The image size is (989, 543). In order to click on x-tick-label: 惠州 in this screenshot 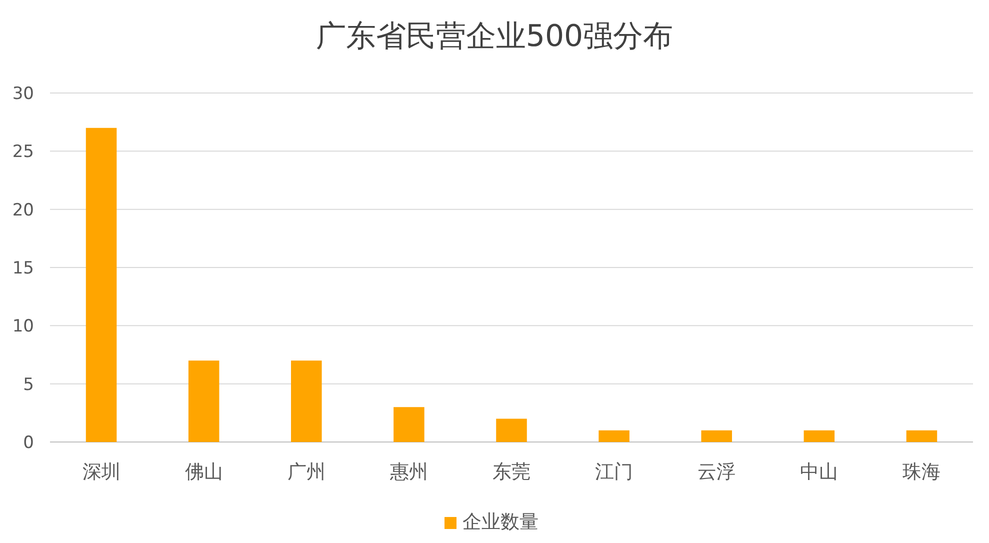, I will do `click(408, 472)`.